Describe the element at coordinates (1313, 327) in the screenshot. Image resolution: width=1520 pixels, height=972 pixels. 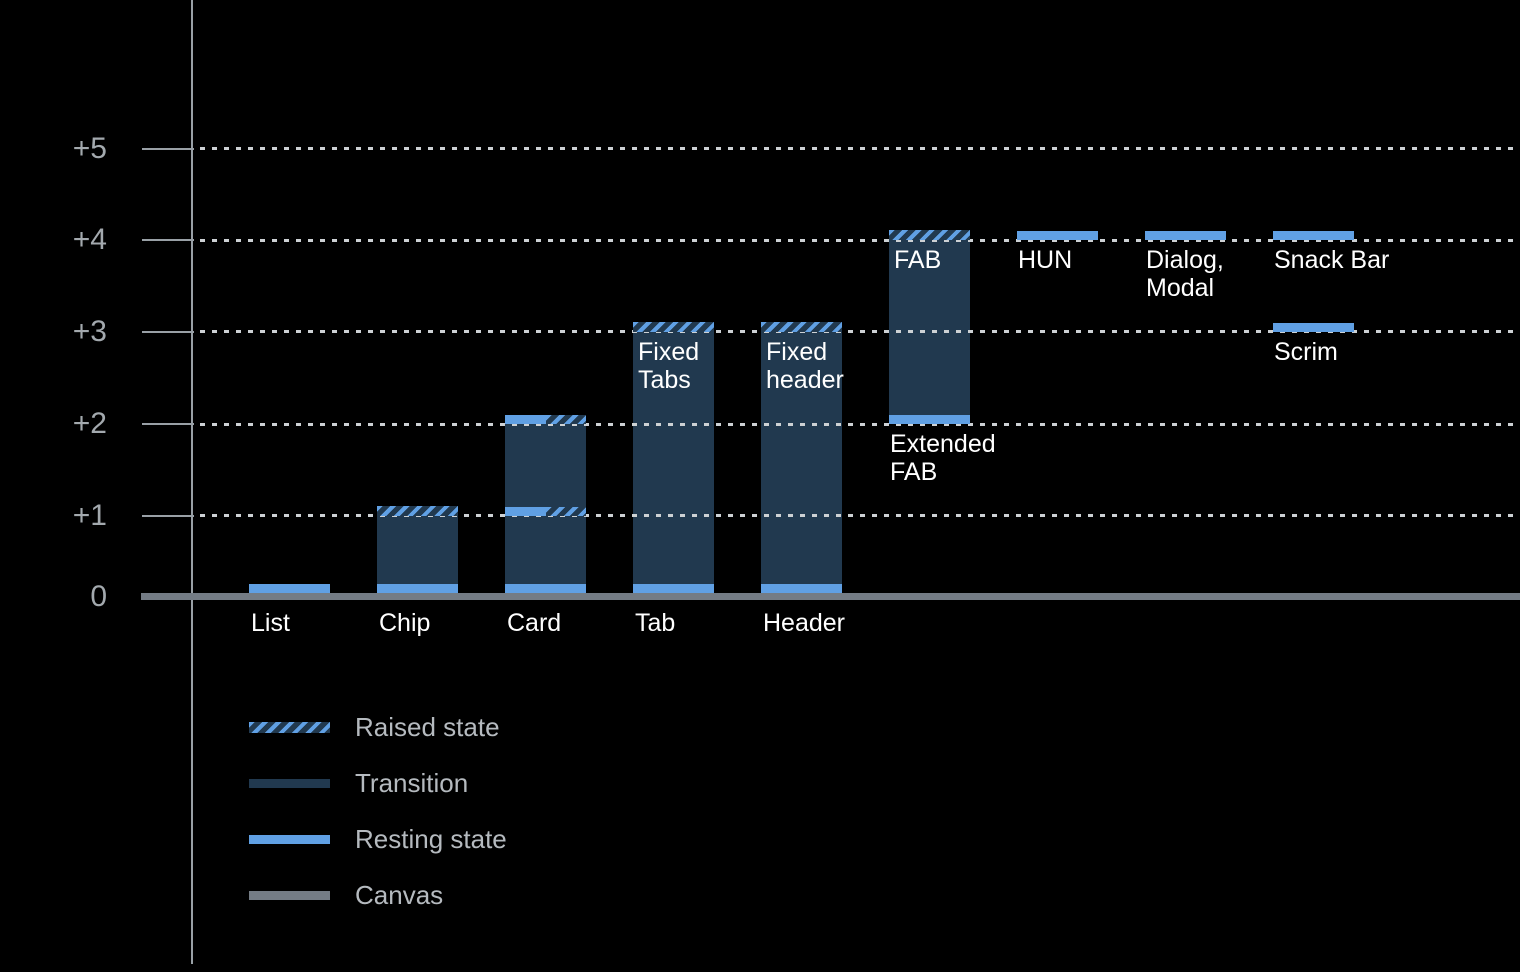
I see `bar-scrim-resting` at that location.